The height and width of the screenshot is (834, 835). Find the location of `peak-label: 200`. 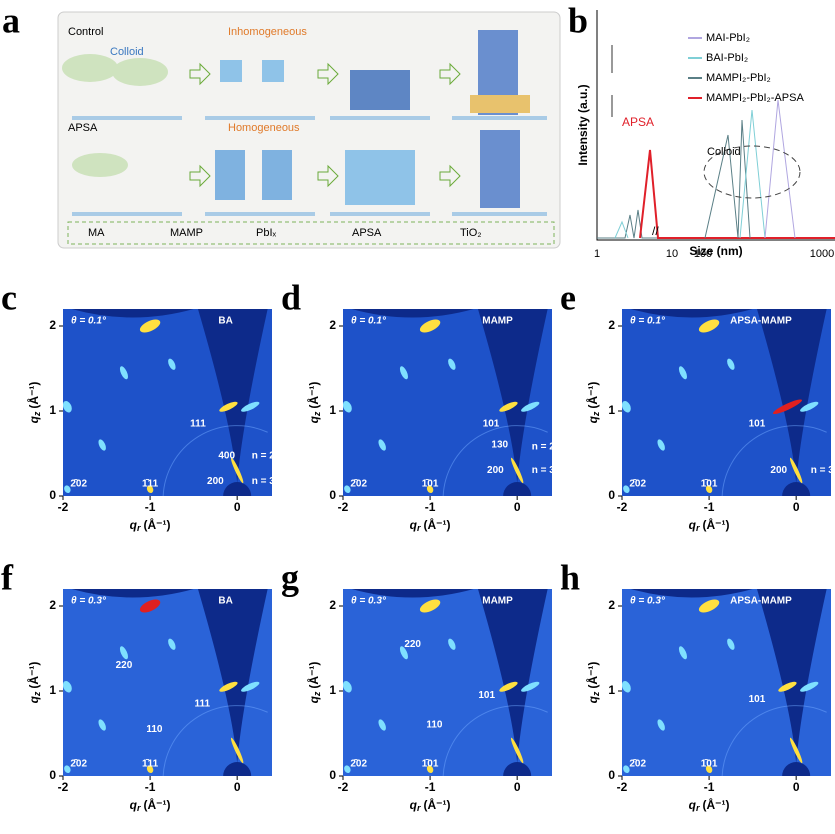

peak-label: 200 is located at coordinates (215, 481).